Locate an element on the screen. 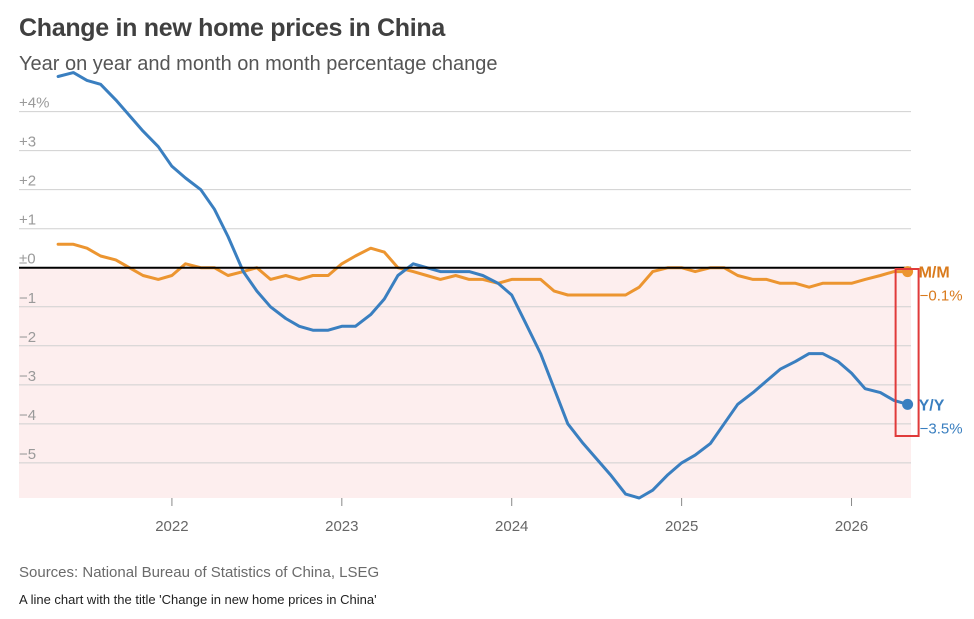  y-tick-label: +1 is located at coordinates (27, 220).